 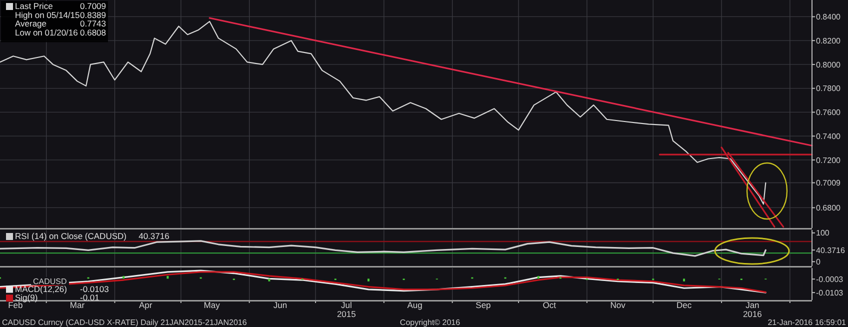 What do you see at coordinates (31, 23) in the screenshot?
I see `annotation: Average` at bounding box center [31, 23].